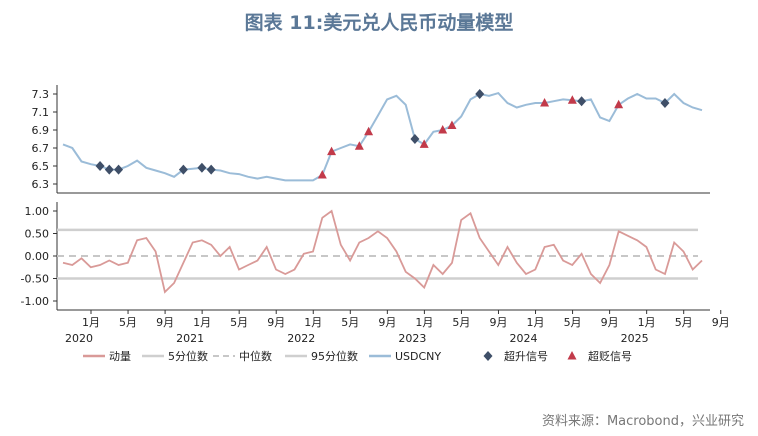  What do you see at coordinates (41, 166) in the screenshot?
I see `top-y-tick-label: 6.5` at bounding box center [41, 166].